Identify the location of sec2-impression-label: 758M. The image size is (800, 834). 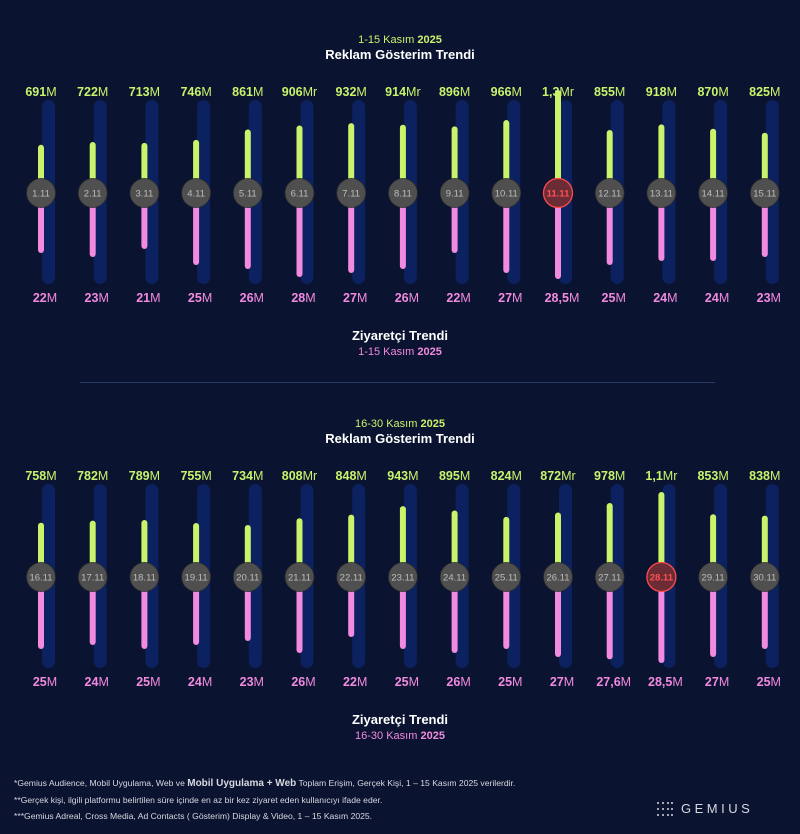
(40, 476).